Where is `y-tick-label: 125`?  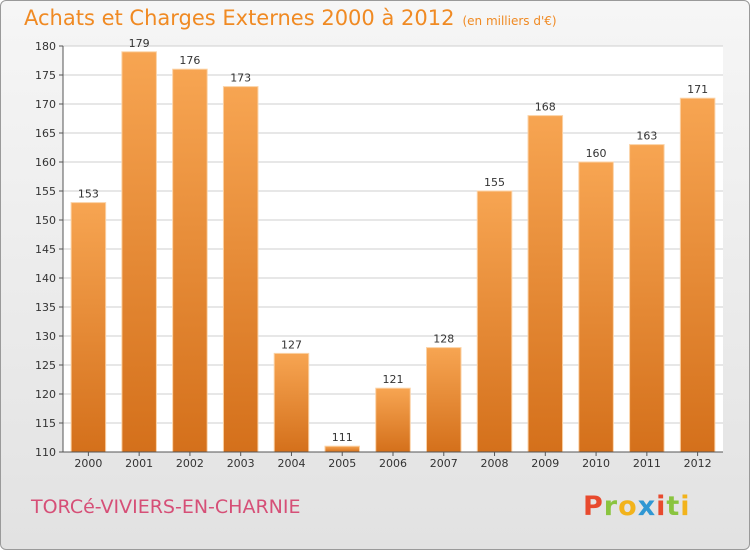 y-tick-label: 125 is located at coordinates (45, 365).